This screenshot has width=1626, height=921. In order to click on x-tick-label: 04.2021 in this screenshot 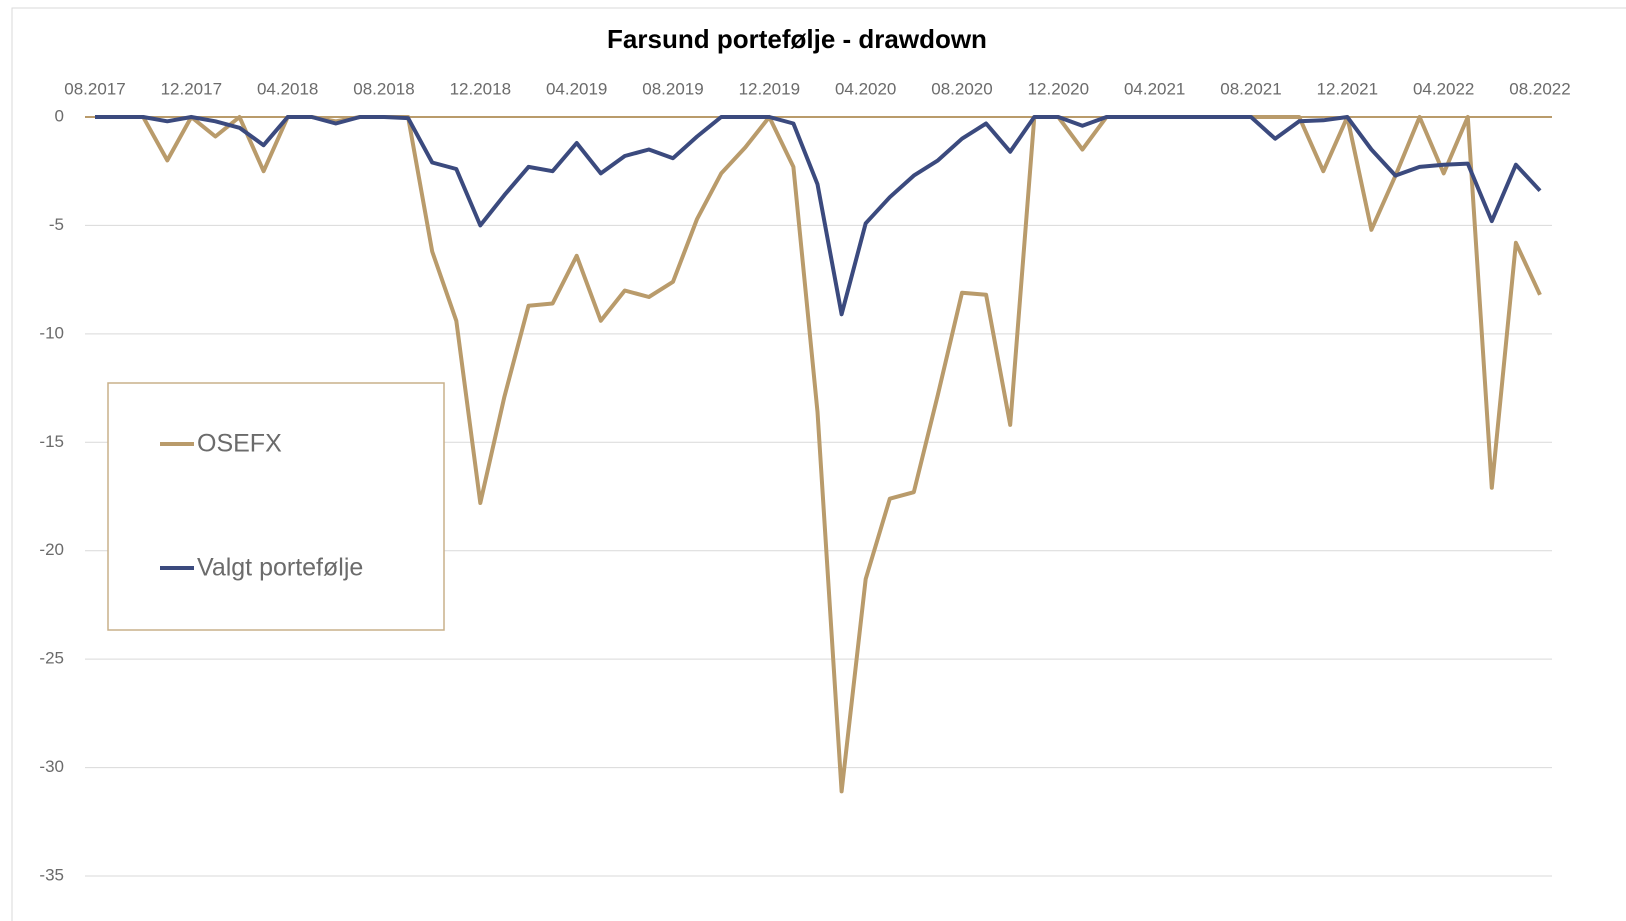, I will do `click(1154, 88)`.